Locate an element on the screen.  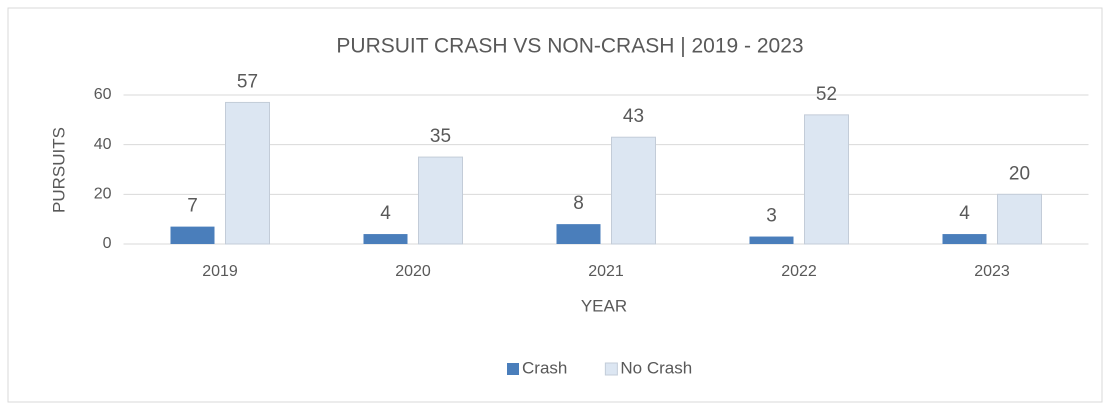
y-tick-label: 20 is located at coordinates (103, 194).